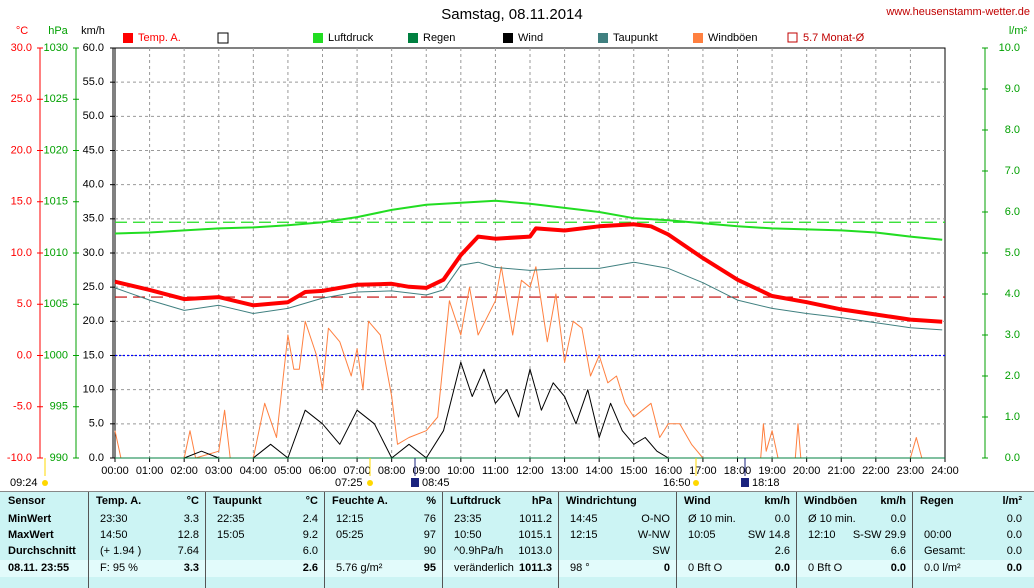  I want to click on y-tick-label: -10.0, so click(19, 458).